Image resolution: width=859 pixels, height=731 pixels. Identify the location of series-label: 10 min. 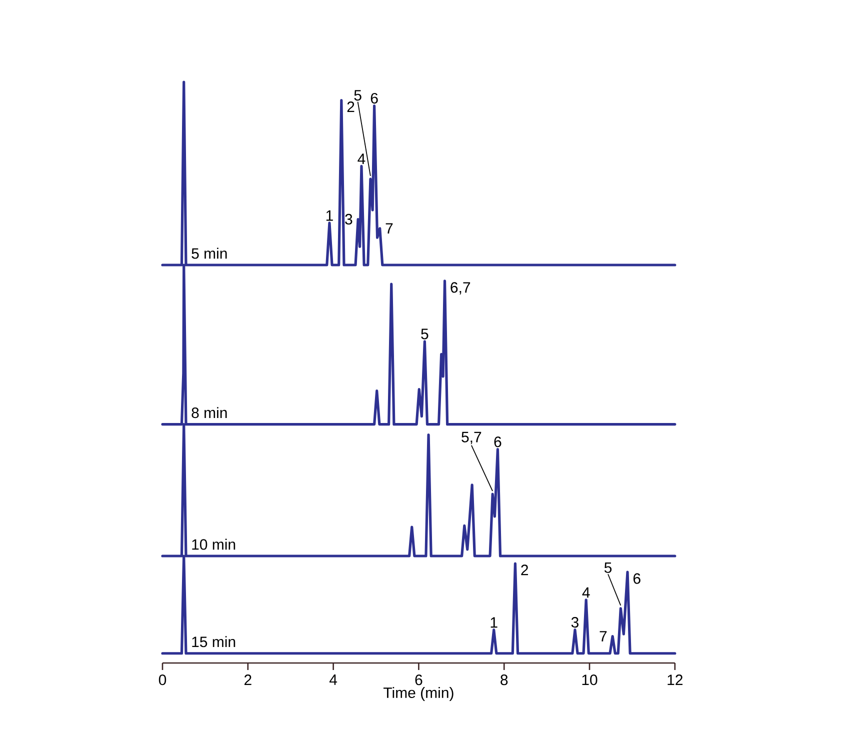
(214, 544).